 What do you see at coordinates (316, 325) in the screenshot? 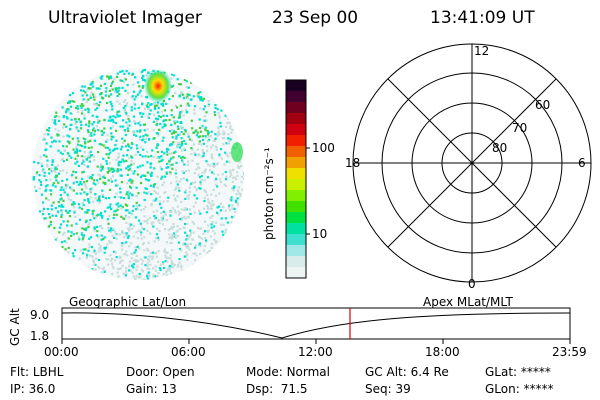
I see `altitude-strip` at bounding box center [316, 325].